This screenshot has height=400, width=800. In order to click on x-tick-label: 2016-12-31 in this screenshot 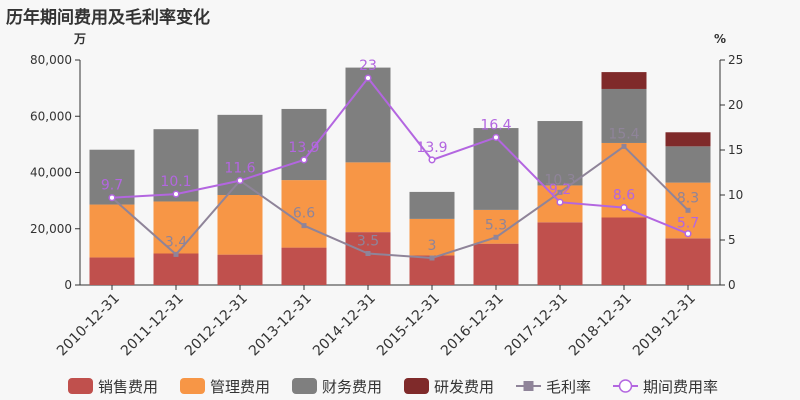, I will do `click(472, 325)`.